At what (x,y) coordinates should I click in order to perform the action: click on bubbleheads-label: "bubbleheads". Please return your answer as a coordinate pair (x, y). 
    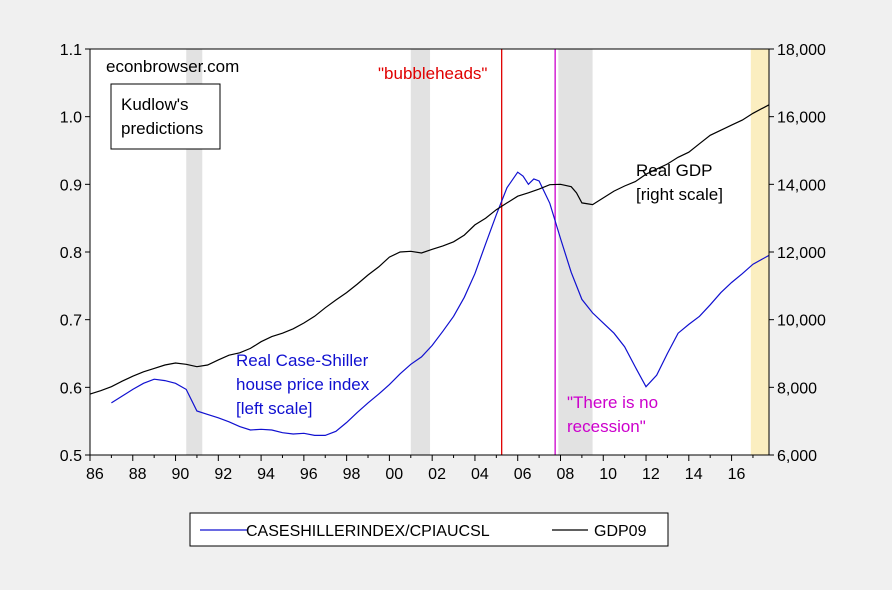
    Looking at the image, I should click on (432, 73).